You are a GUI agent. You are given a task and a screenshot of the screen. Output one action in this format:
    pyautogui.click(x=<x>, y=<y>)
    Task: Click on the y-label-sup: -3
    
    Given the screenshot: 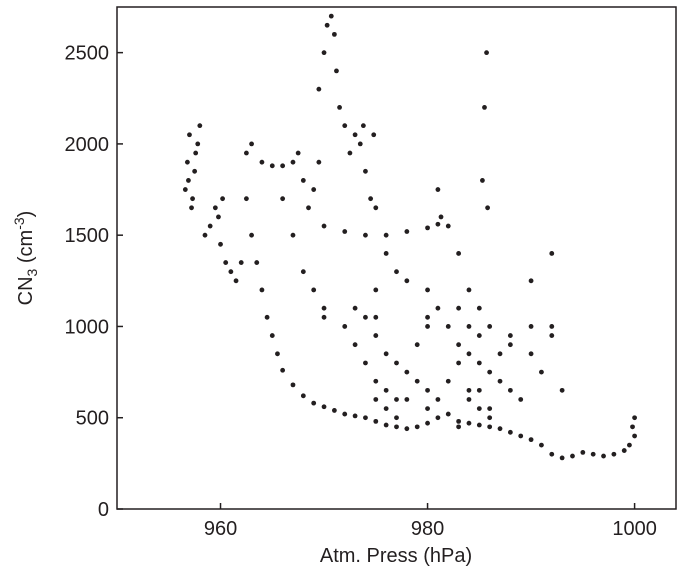 What is the action you would take?
    pyautogui.click(x=19, y=223)
    